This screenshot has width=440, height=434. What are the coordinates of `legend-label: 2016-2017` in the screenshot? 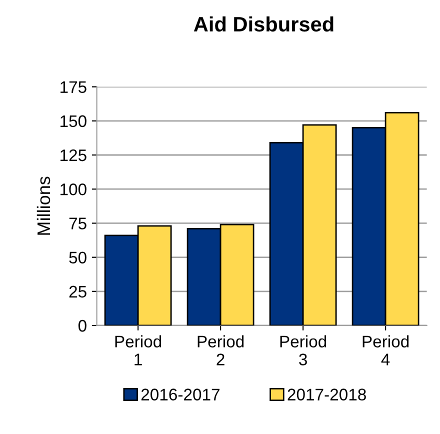 It's located at (180, 394).